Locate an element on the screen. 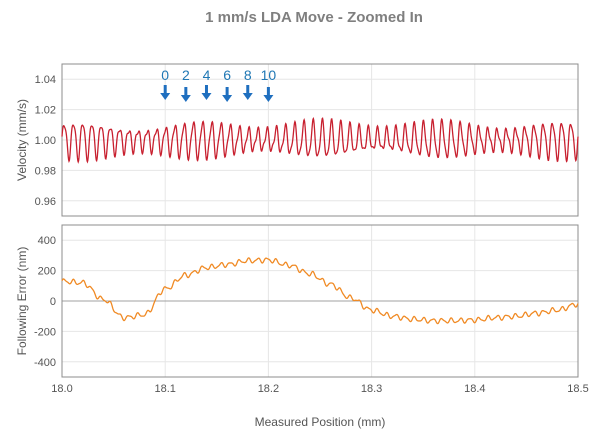  error-series-line is located at coordinates (320, 291).